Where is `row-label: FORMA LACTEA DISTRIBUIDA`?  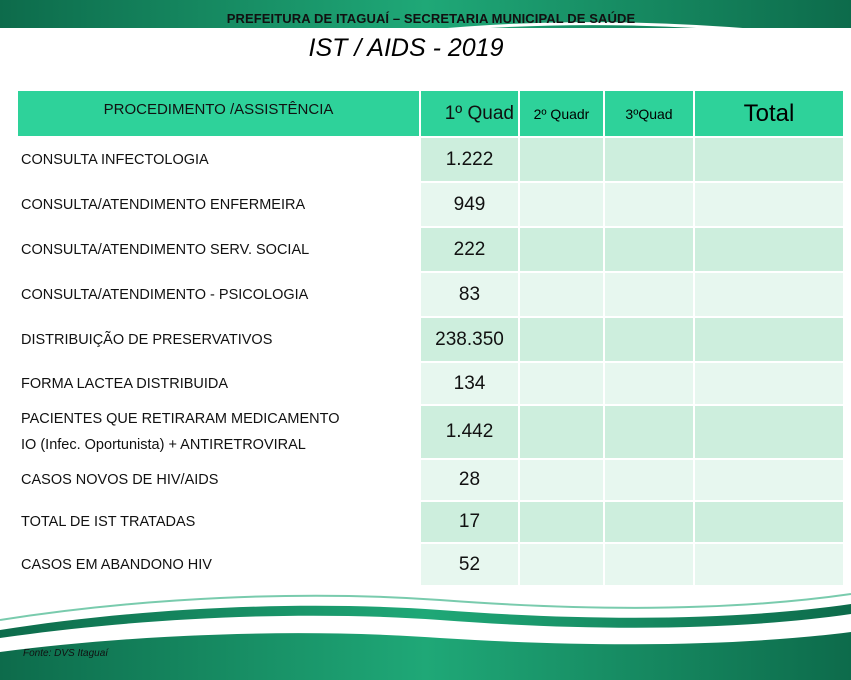 row-label: FORMA LACTEA DISTRIBUIDA is located at coordinates (218, 383).